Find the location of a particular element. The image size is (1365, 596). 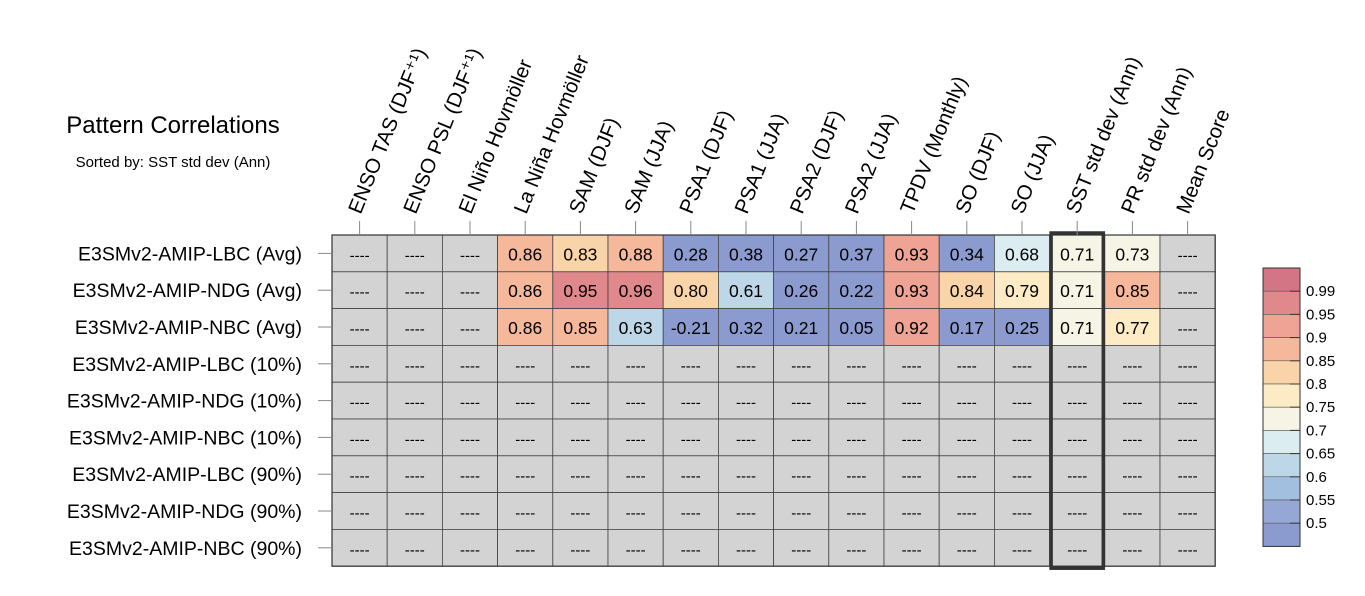

cell-value-label: 0.71 is located at coordinates (1077, 328).